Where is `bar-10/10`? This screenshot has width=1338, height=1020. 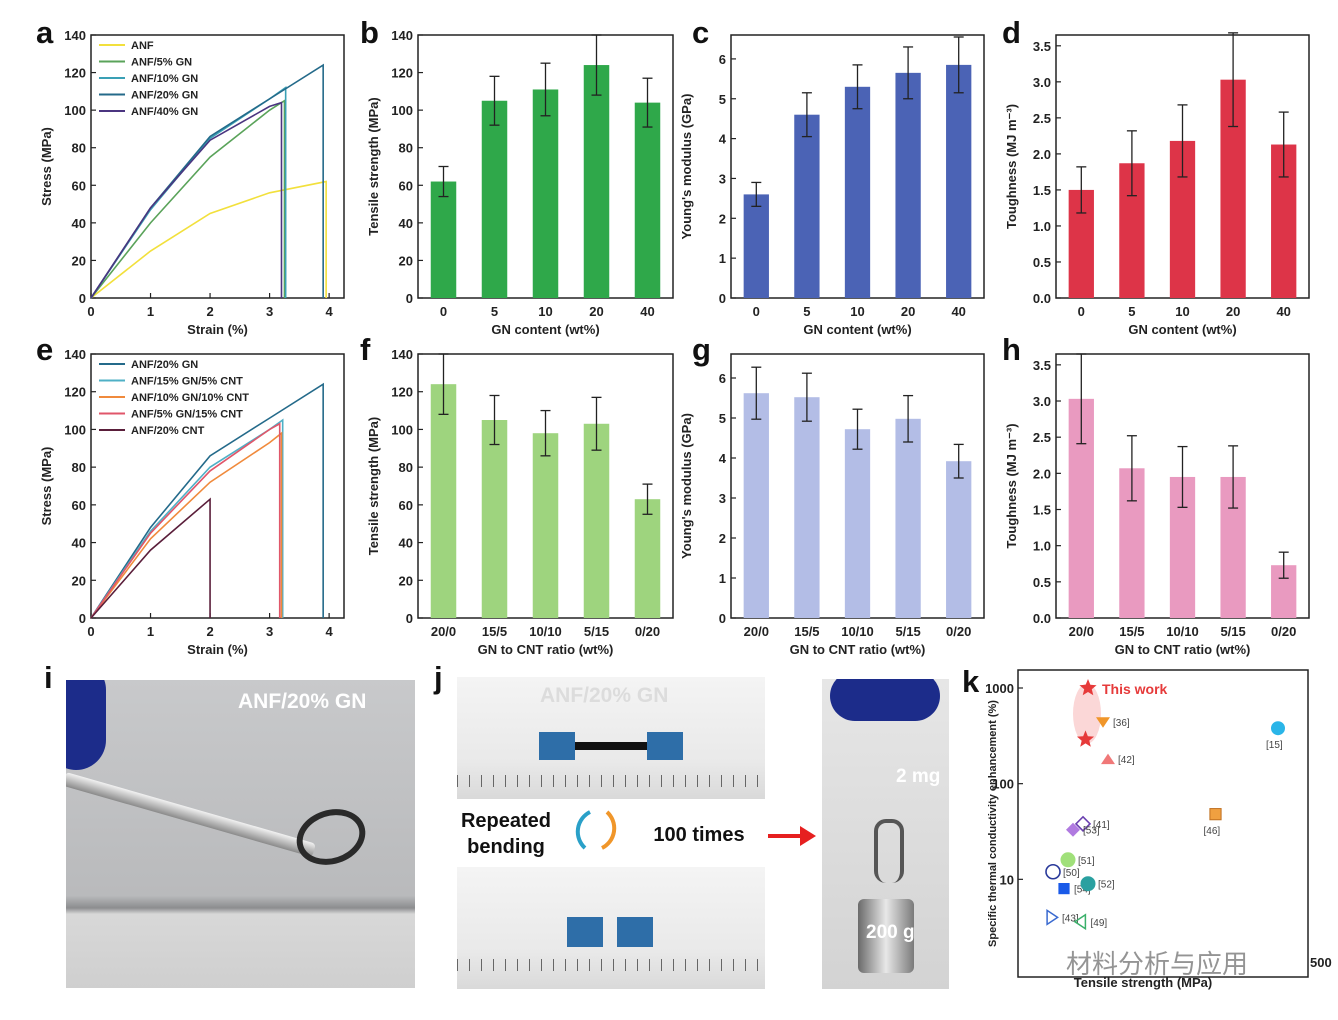
bar-10/10 is located at coordinates (545, 525).